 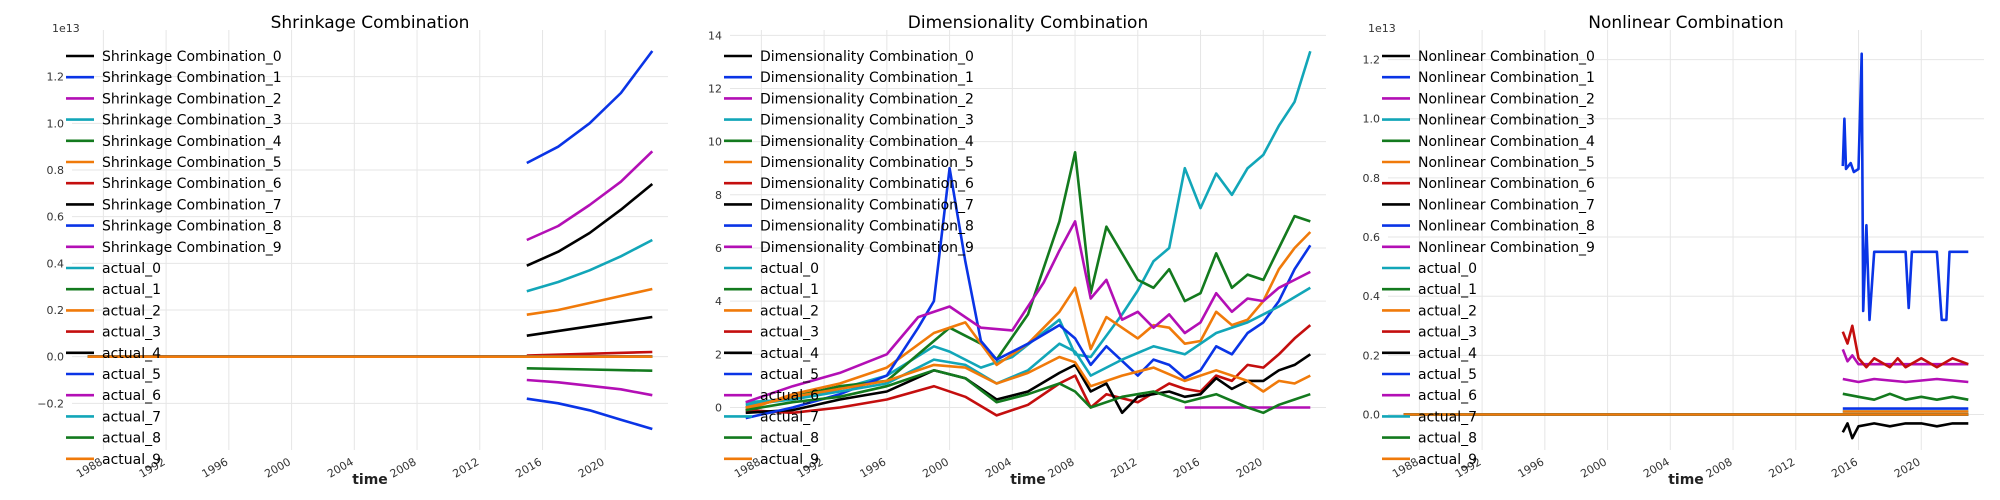 I want to click on legend-entry: Dimensionality Combination_9, so click(x=867, y=248).